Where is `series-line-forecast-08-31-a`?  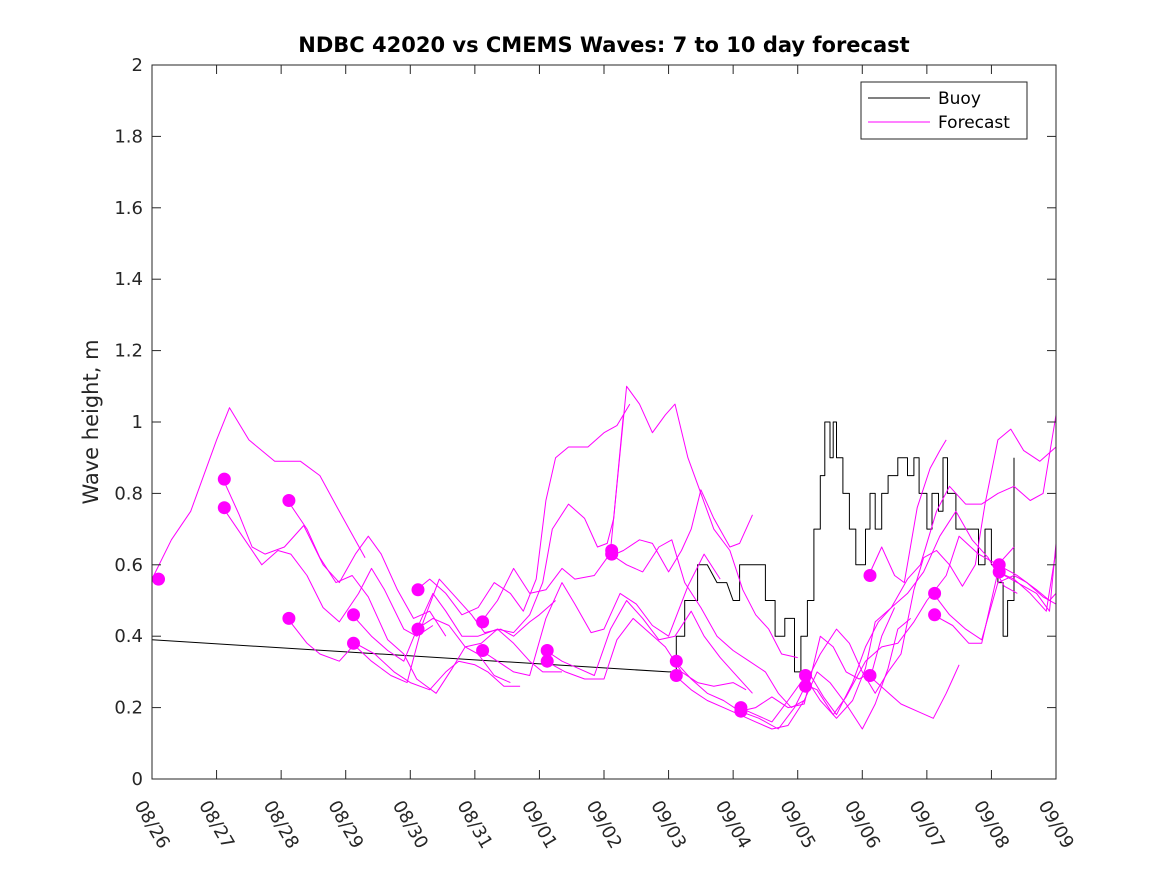
series-line-forecast-08-31-a is located at coordinates (616, 556).